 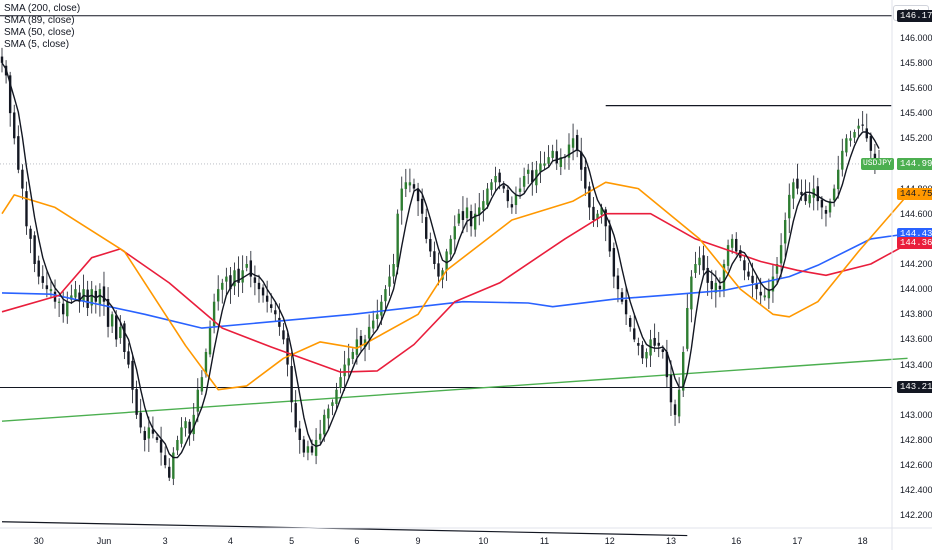 I want to click on price-label-dark: 146.175, so click(x=914, y=15).